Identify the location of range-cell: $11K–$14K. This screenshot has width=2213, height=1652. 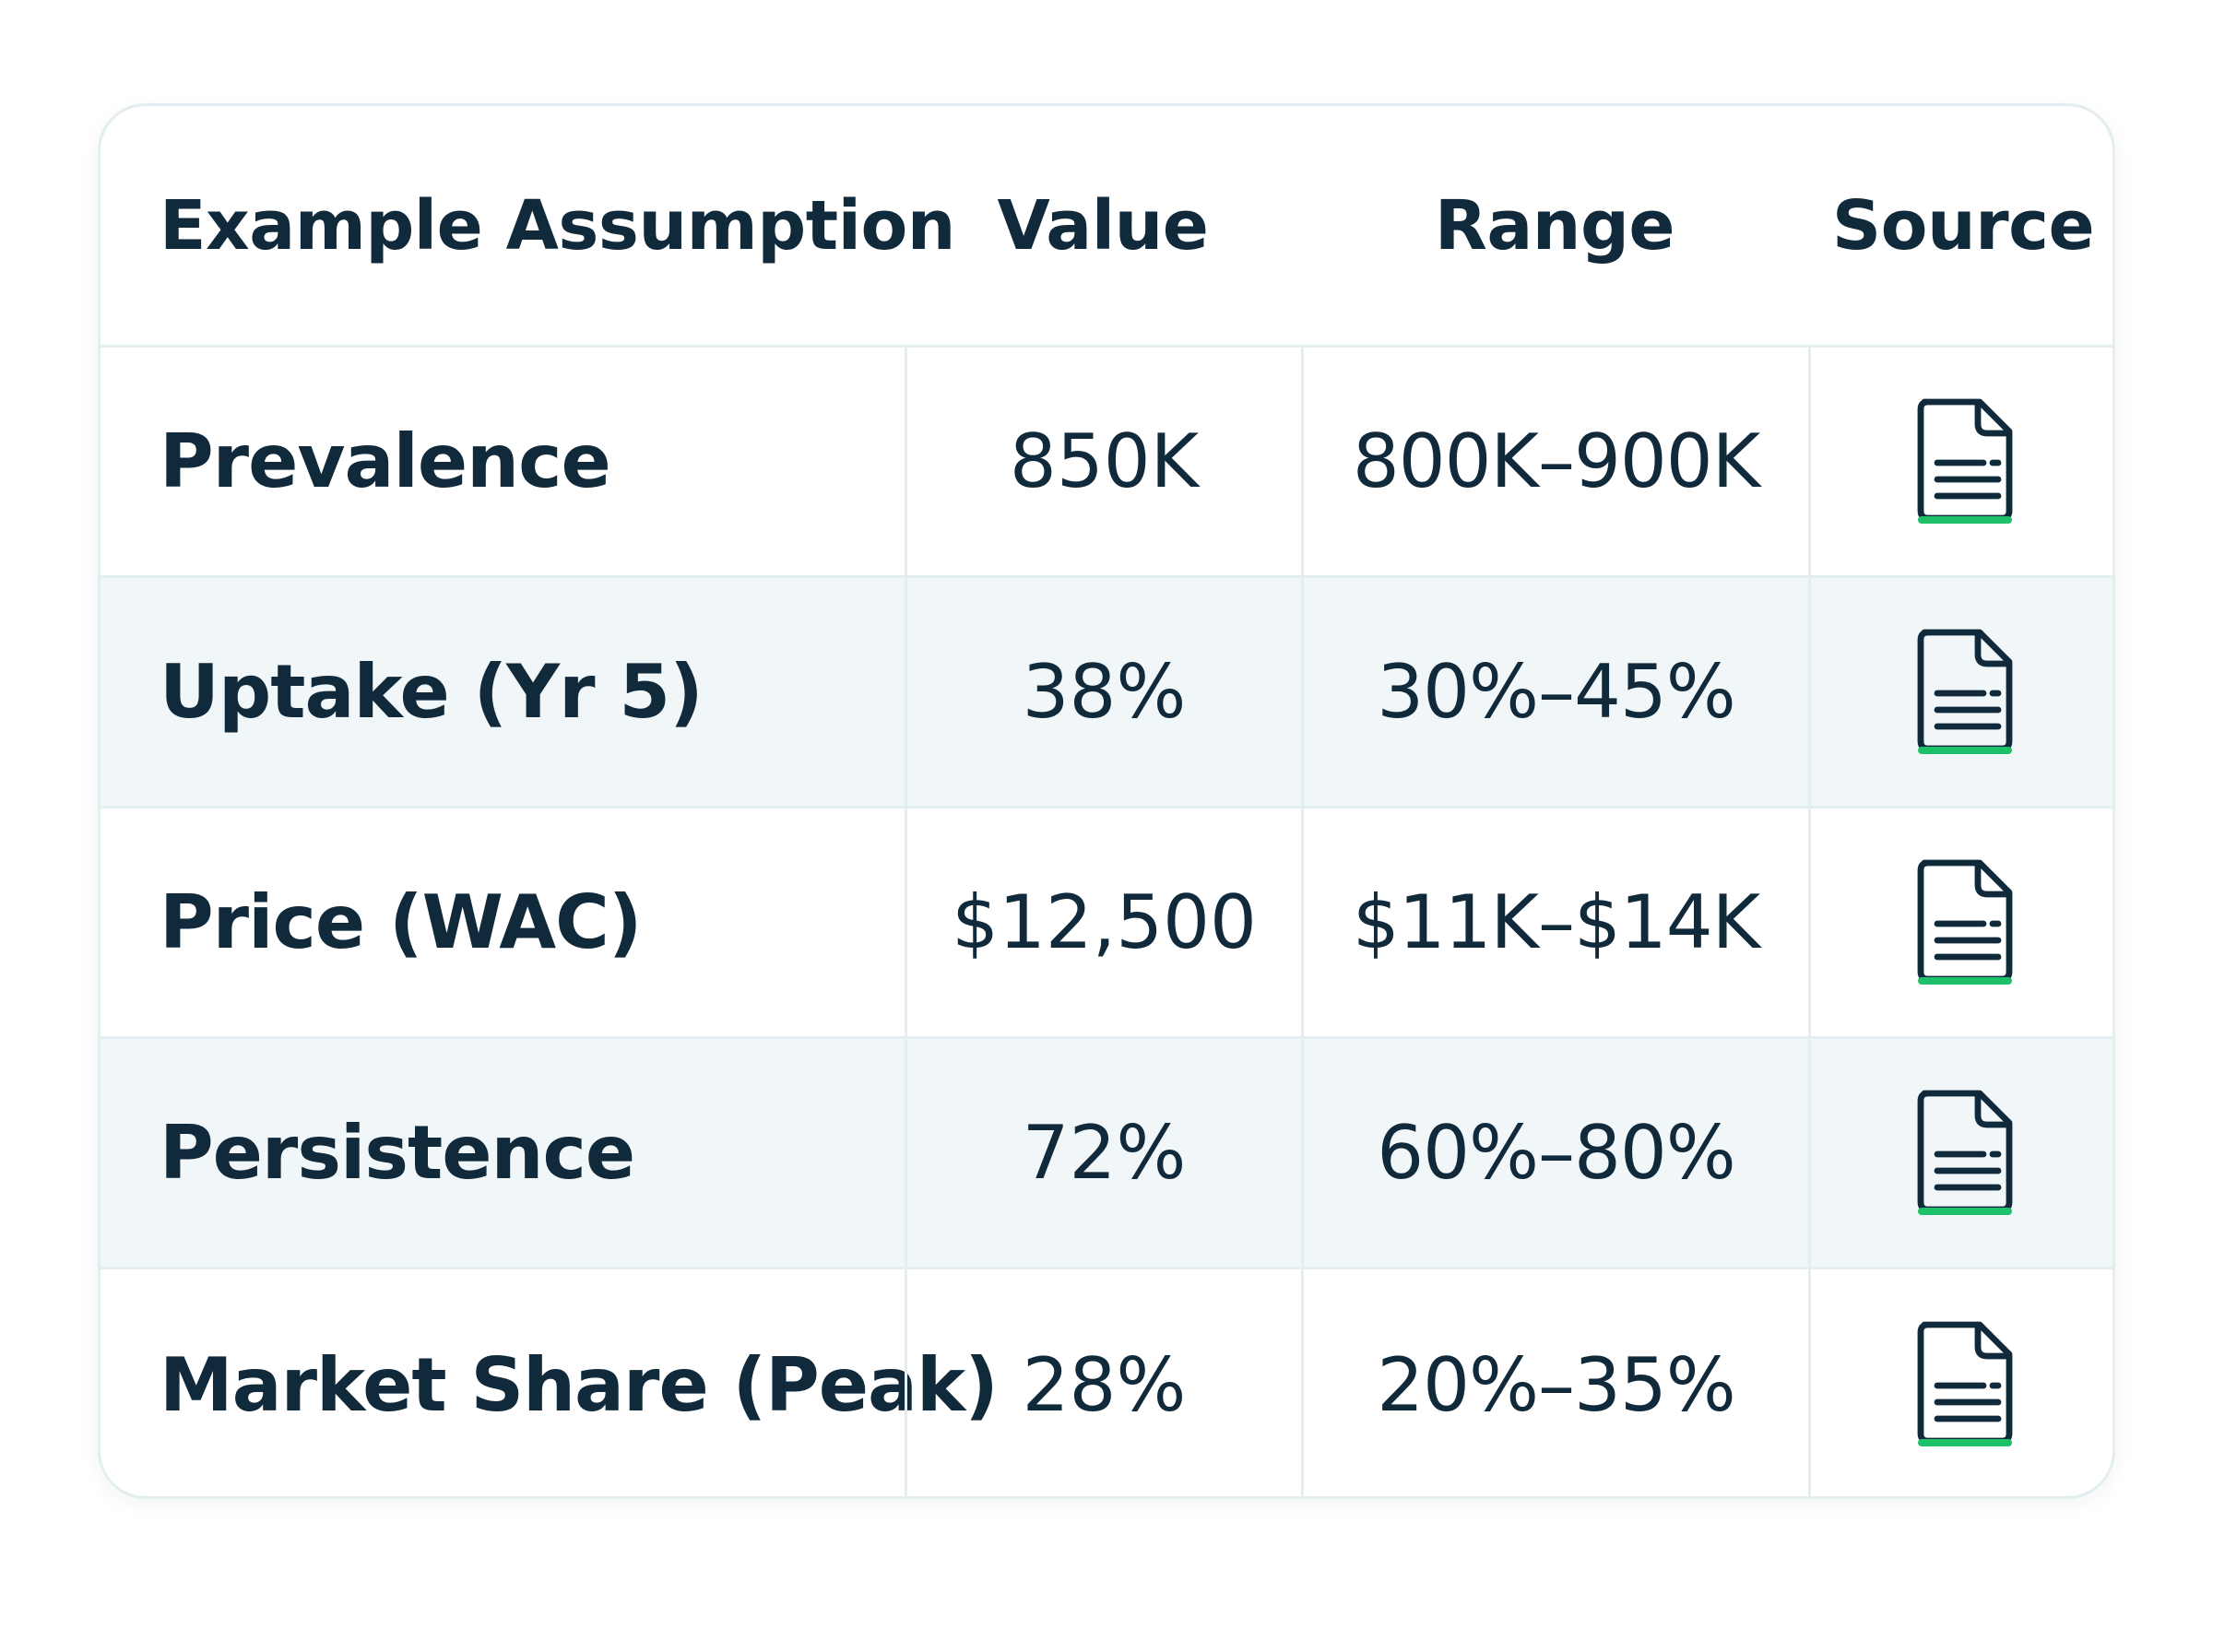
(1554, 922).